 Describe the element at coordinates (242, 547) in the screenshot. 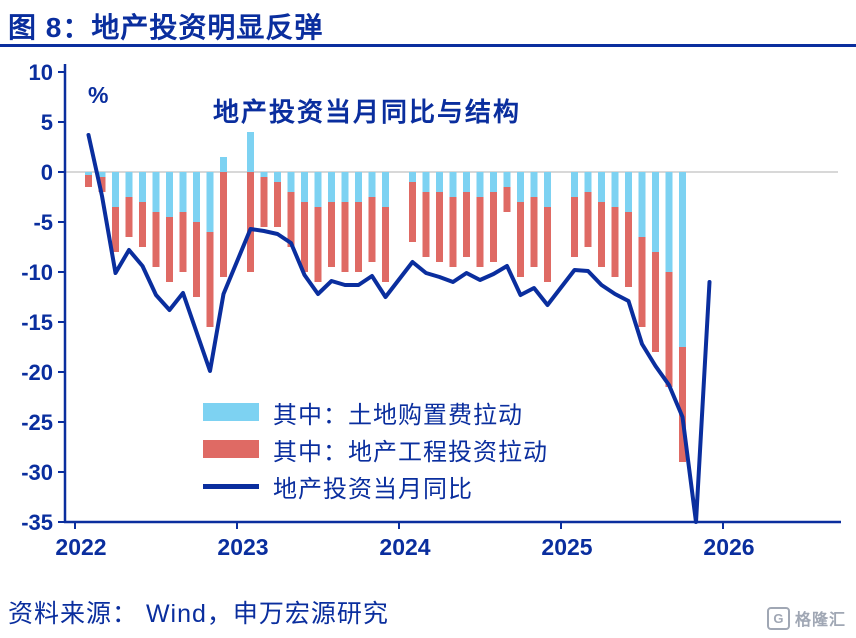

I see `svg-text: 2023` at that location.